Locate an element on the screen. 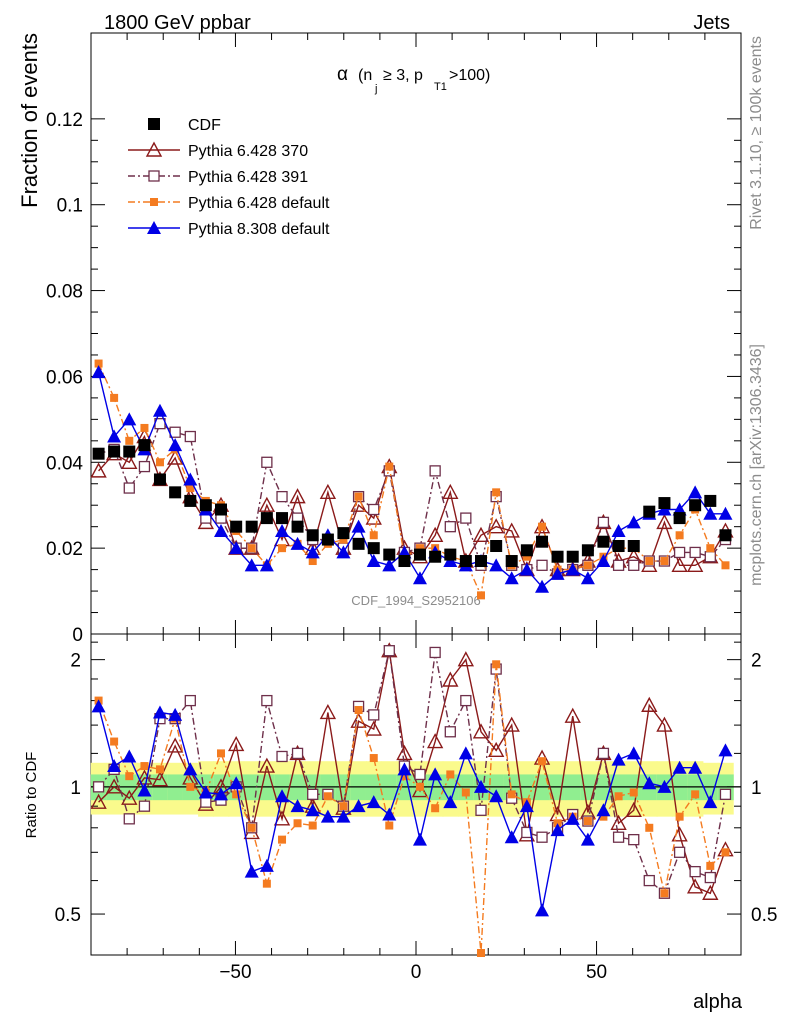 This screenshot has width=786, height=1024. ratio-ytick-label-right: 2 is located at coordinates (756, 661).